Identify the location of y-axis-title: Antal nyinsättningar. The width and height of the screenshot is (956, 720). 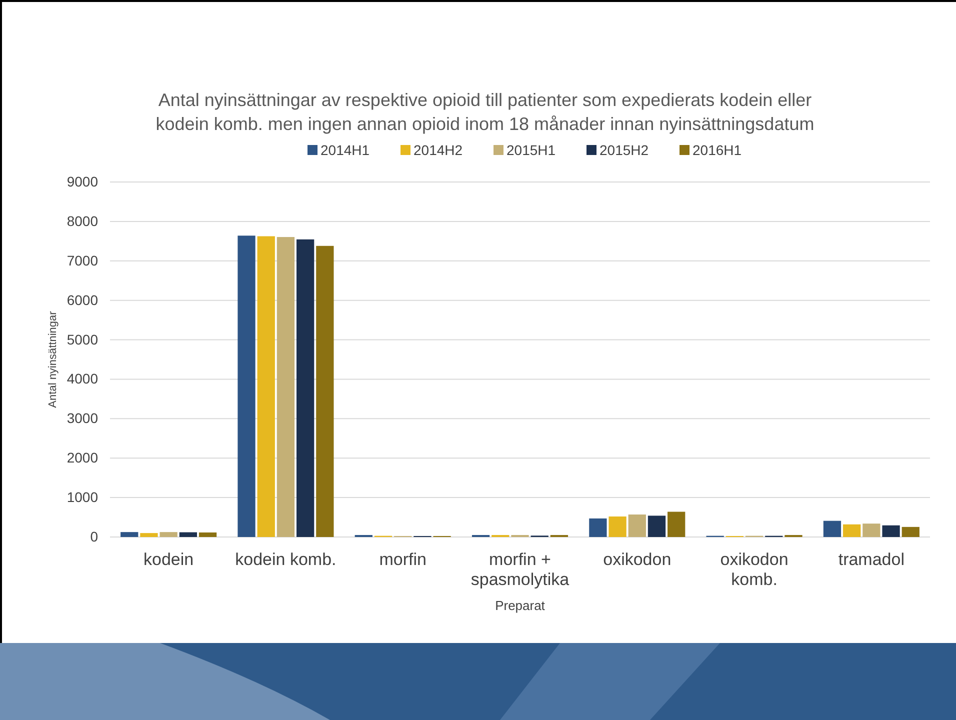
(53, 359).